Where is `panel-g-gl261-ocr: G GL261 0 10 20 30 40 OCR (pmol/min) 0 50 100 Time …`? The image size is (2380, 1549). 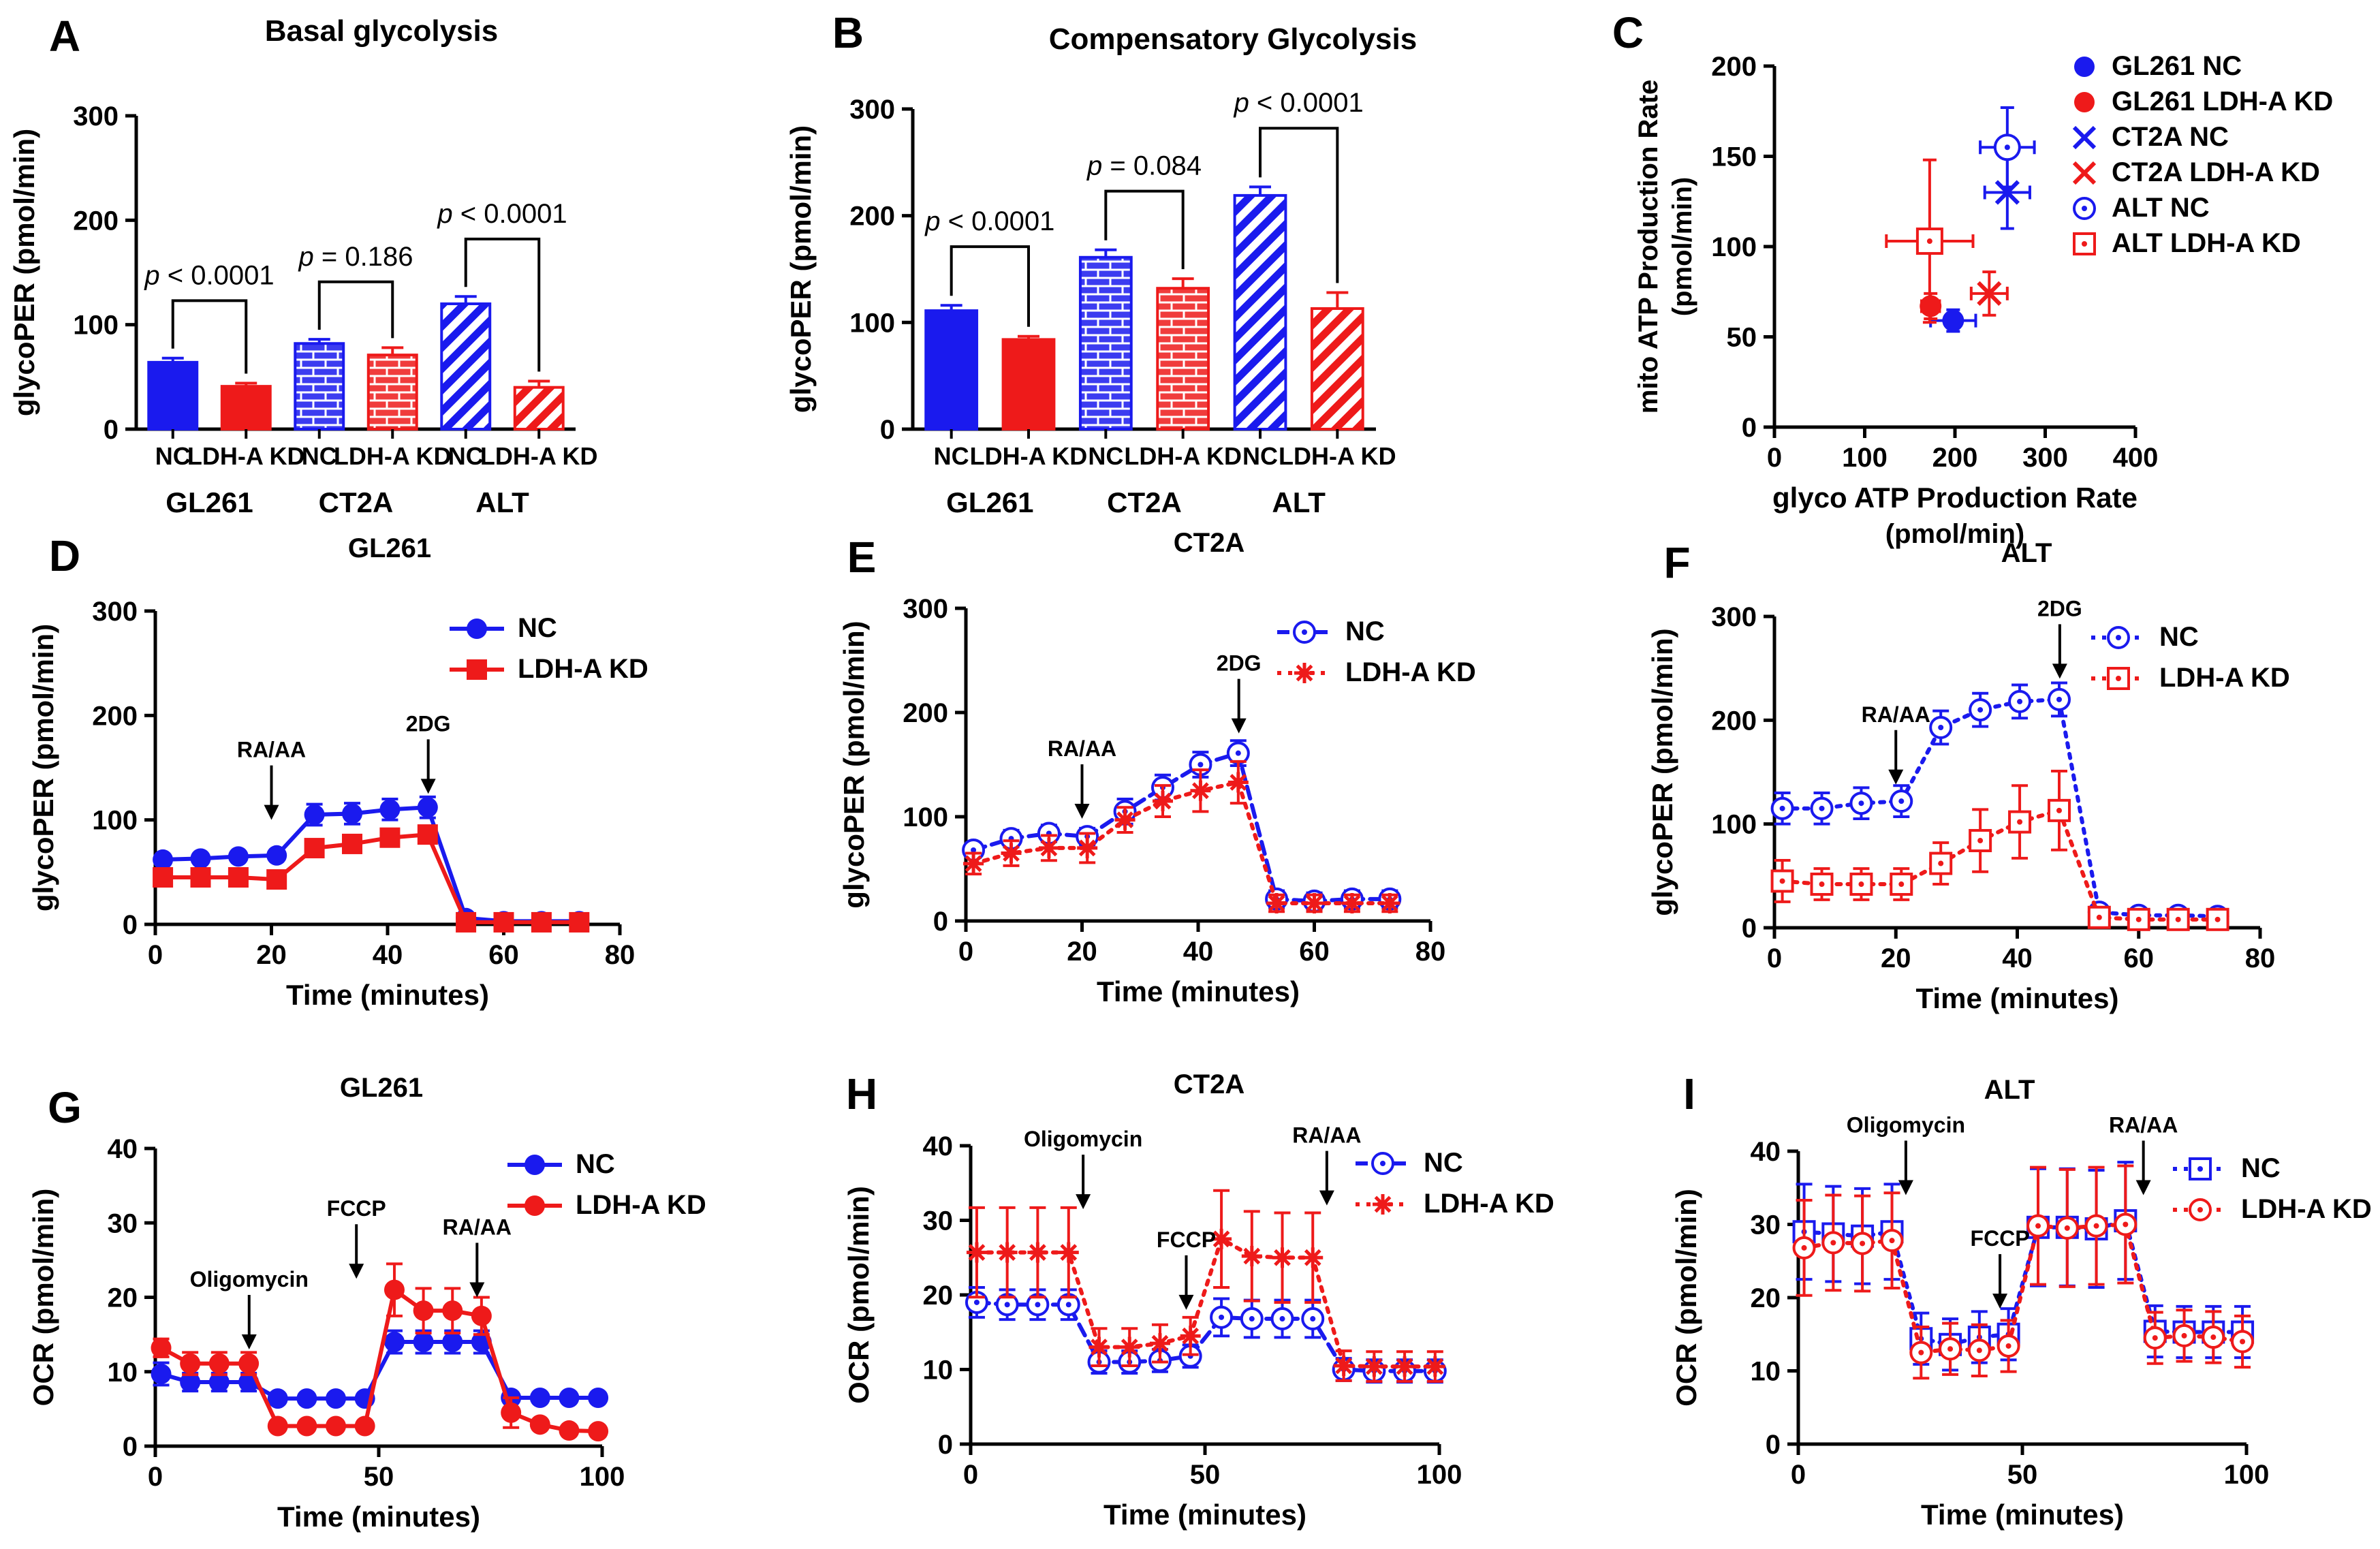
panel-g-gl261-ocr: G GL261 0 10 20 30 40 OCR (pmol/min) 0 50 100 Time … is located at coordinates (366, 1303).